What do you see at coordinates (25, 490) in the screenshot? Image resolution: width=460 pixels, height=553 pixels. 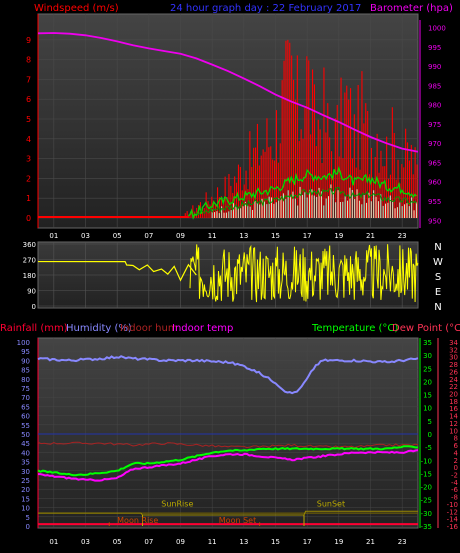 I see `humidity-y-tick: 20` at bounding box center [25, 490].